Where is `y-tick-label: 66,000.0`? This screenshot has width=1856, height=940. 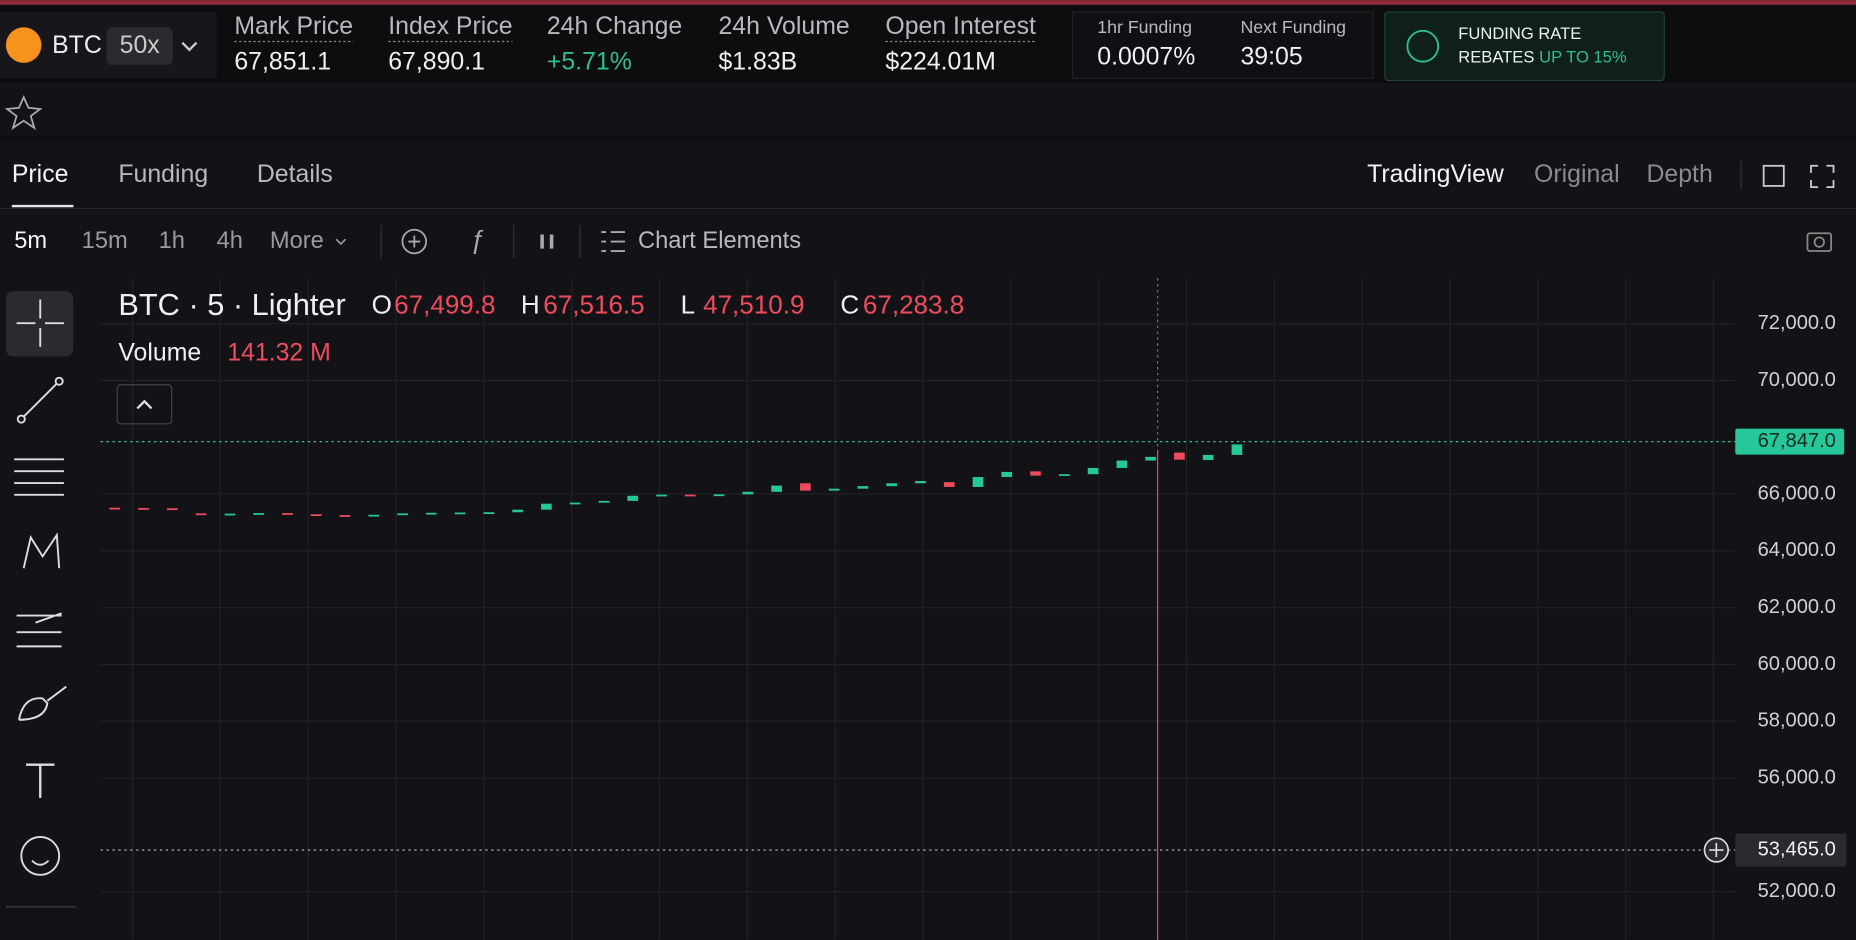
y-tick-label: 66,000.0 is located at coordinates (1797, 493).